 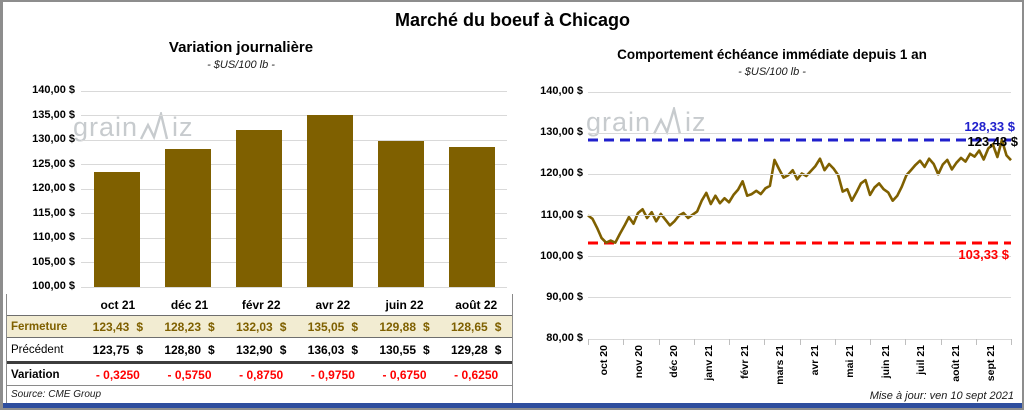 What do you see at coordinates (254, 349) in the screenshot?
I see `cell-value: 132,90` at bounding box center [254, 349].